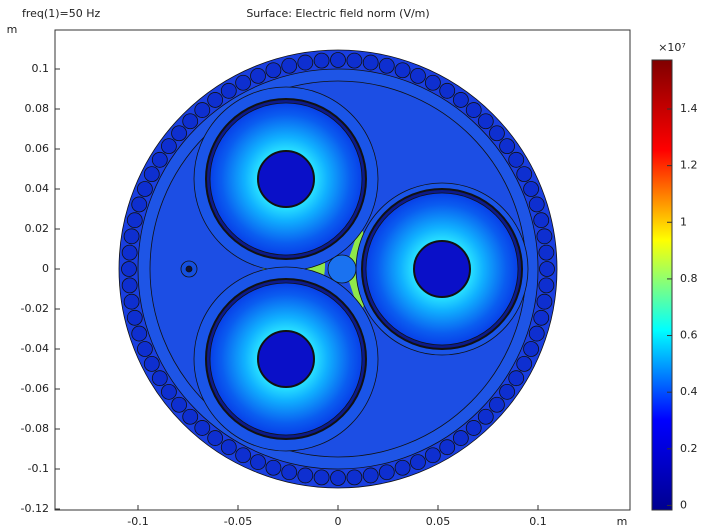 This screenshot has height=530, width=701. I want to click on y-tick-label: 0.02, so click(37, 228).